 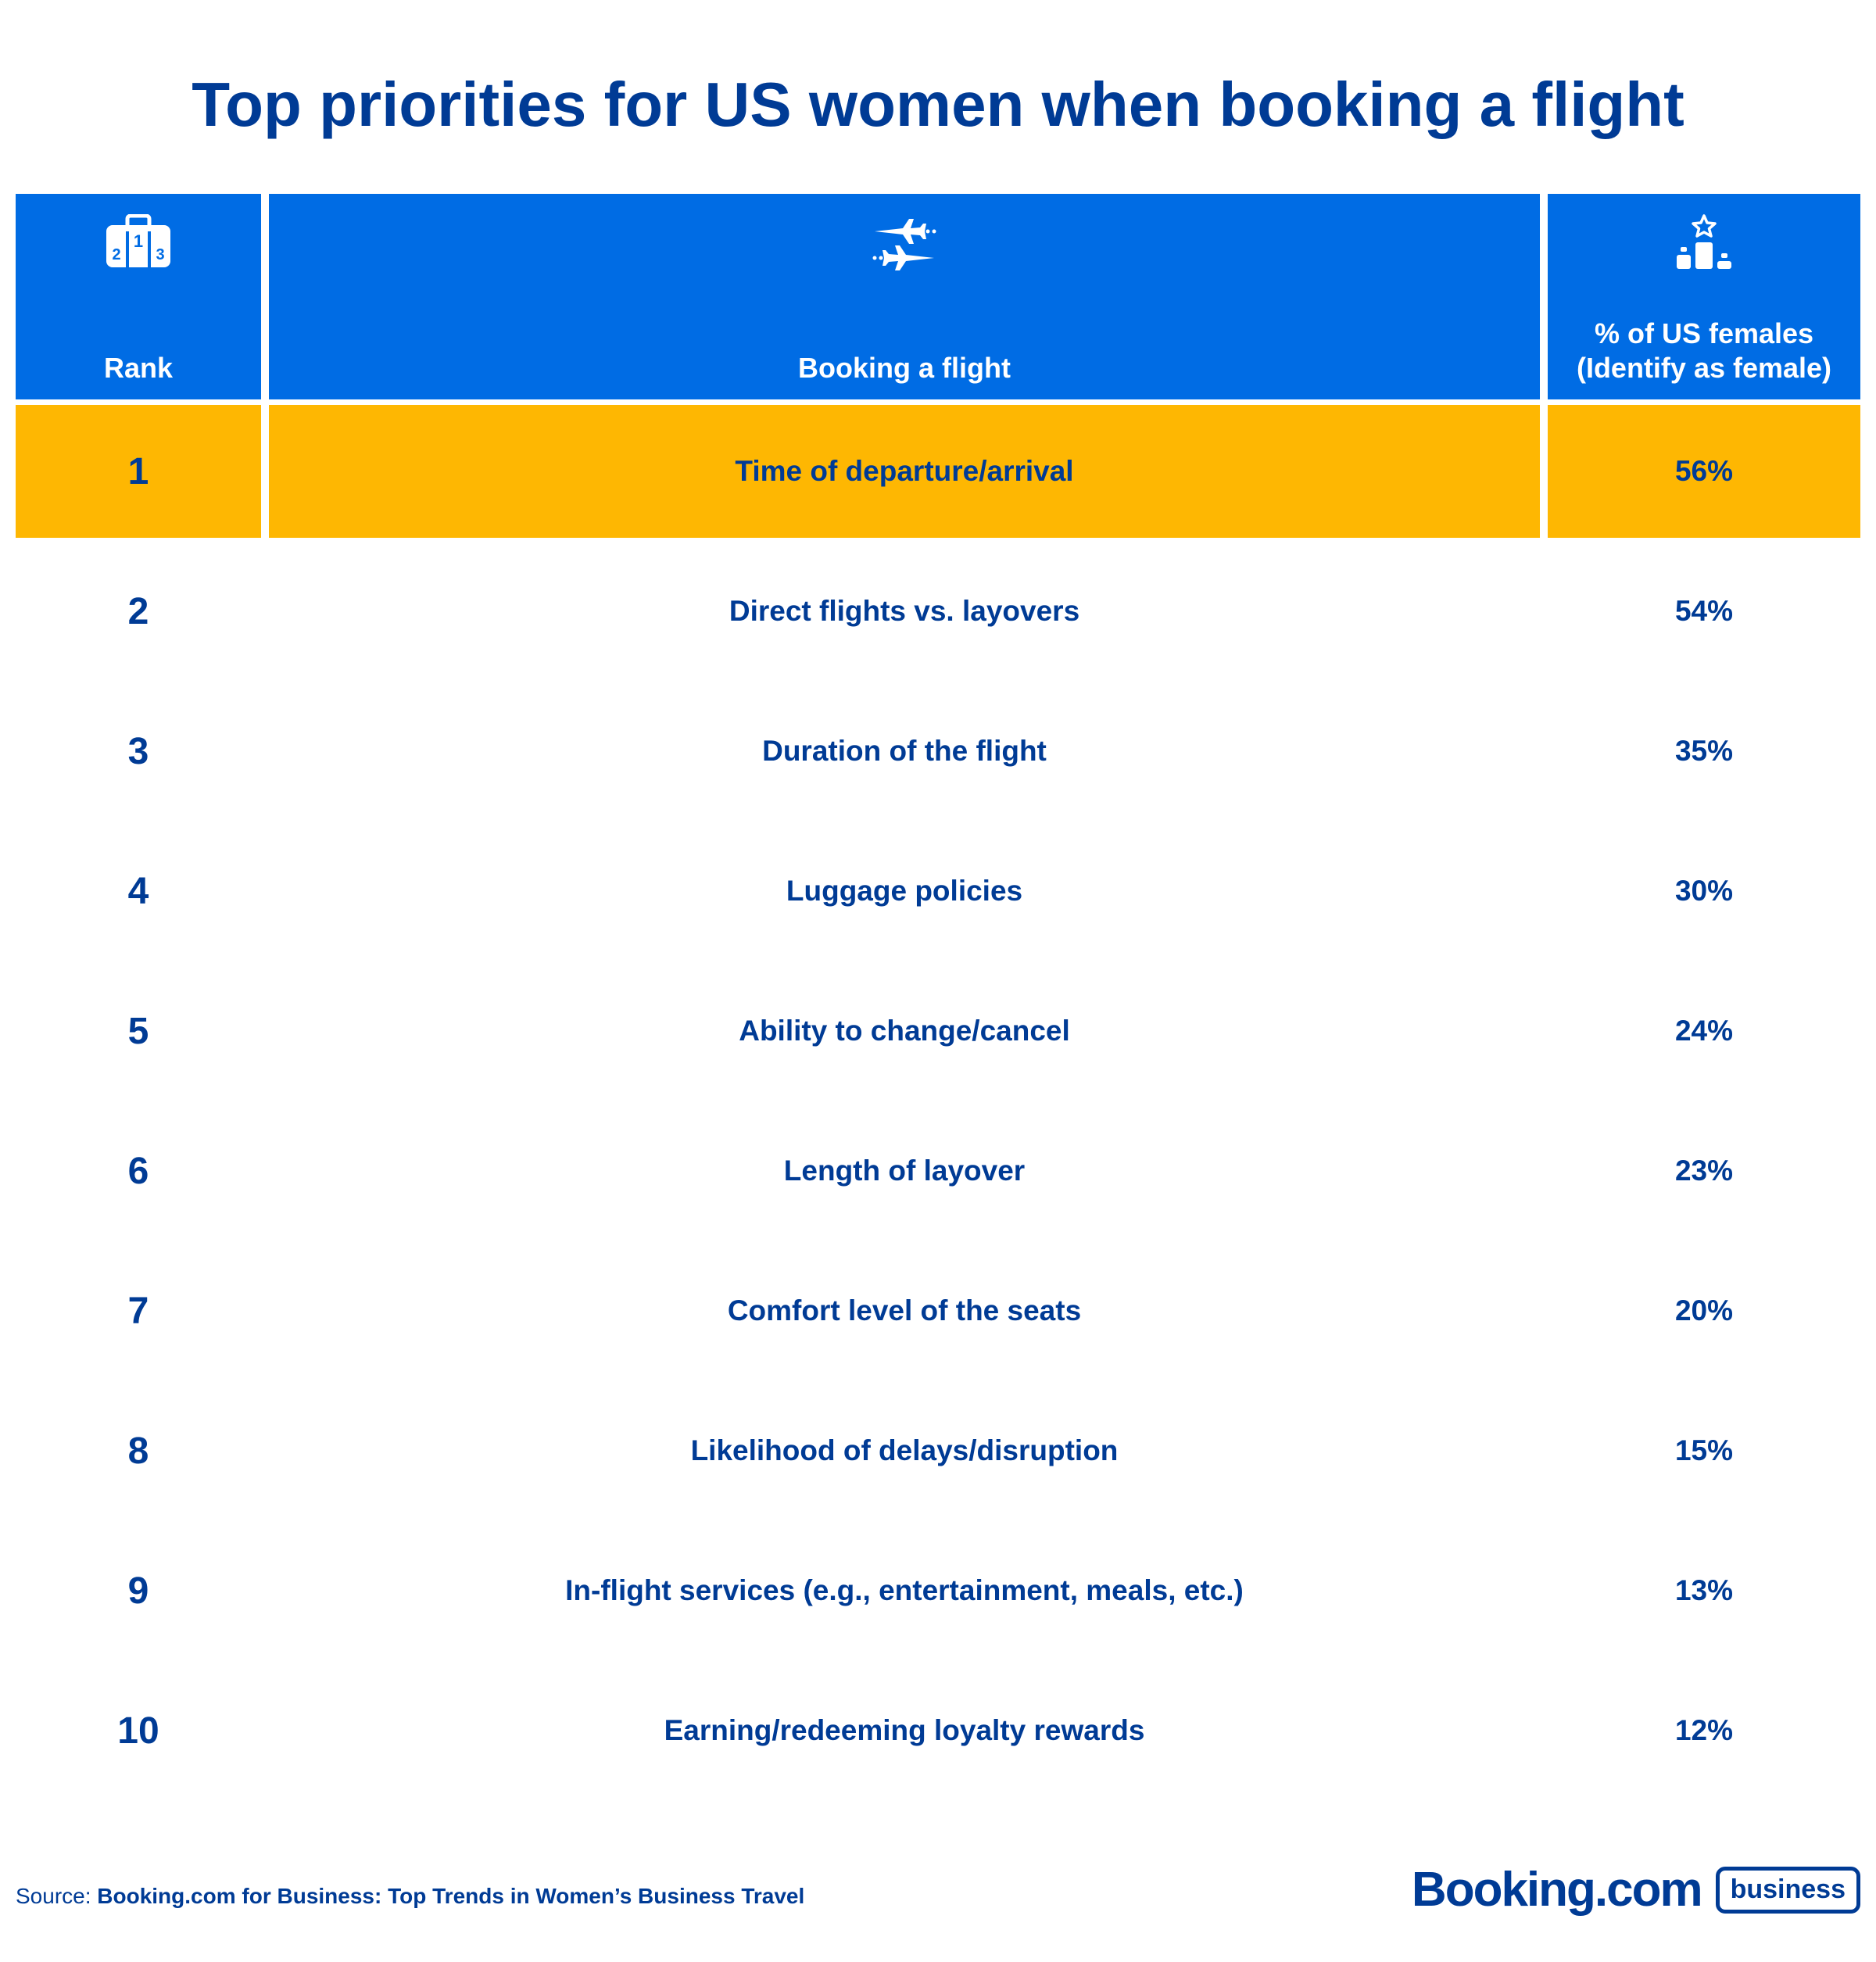 I want to click on row-9-pct: 13%, so click(x=1704, y=1590).